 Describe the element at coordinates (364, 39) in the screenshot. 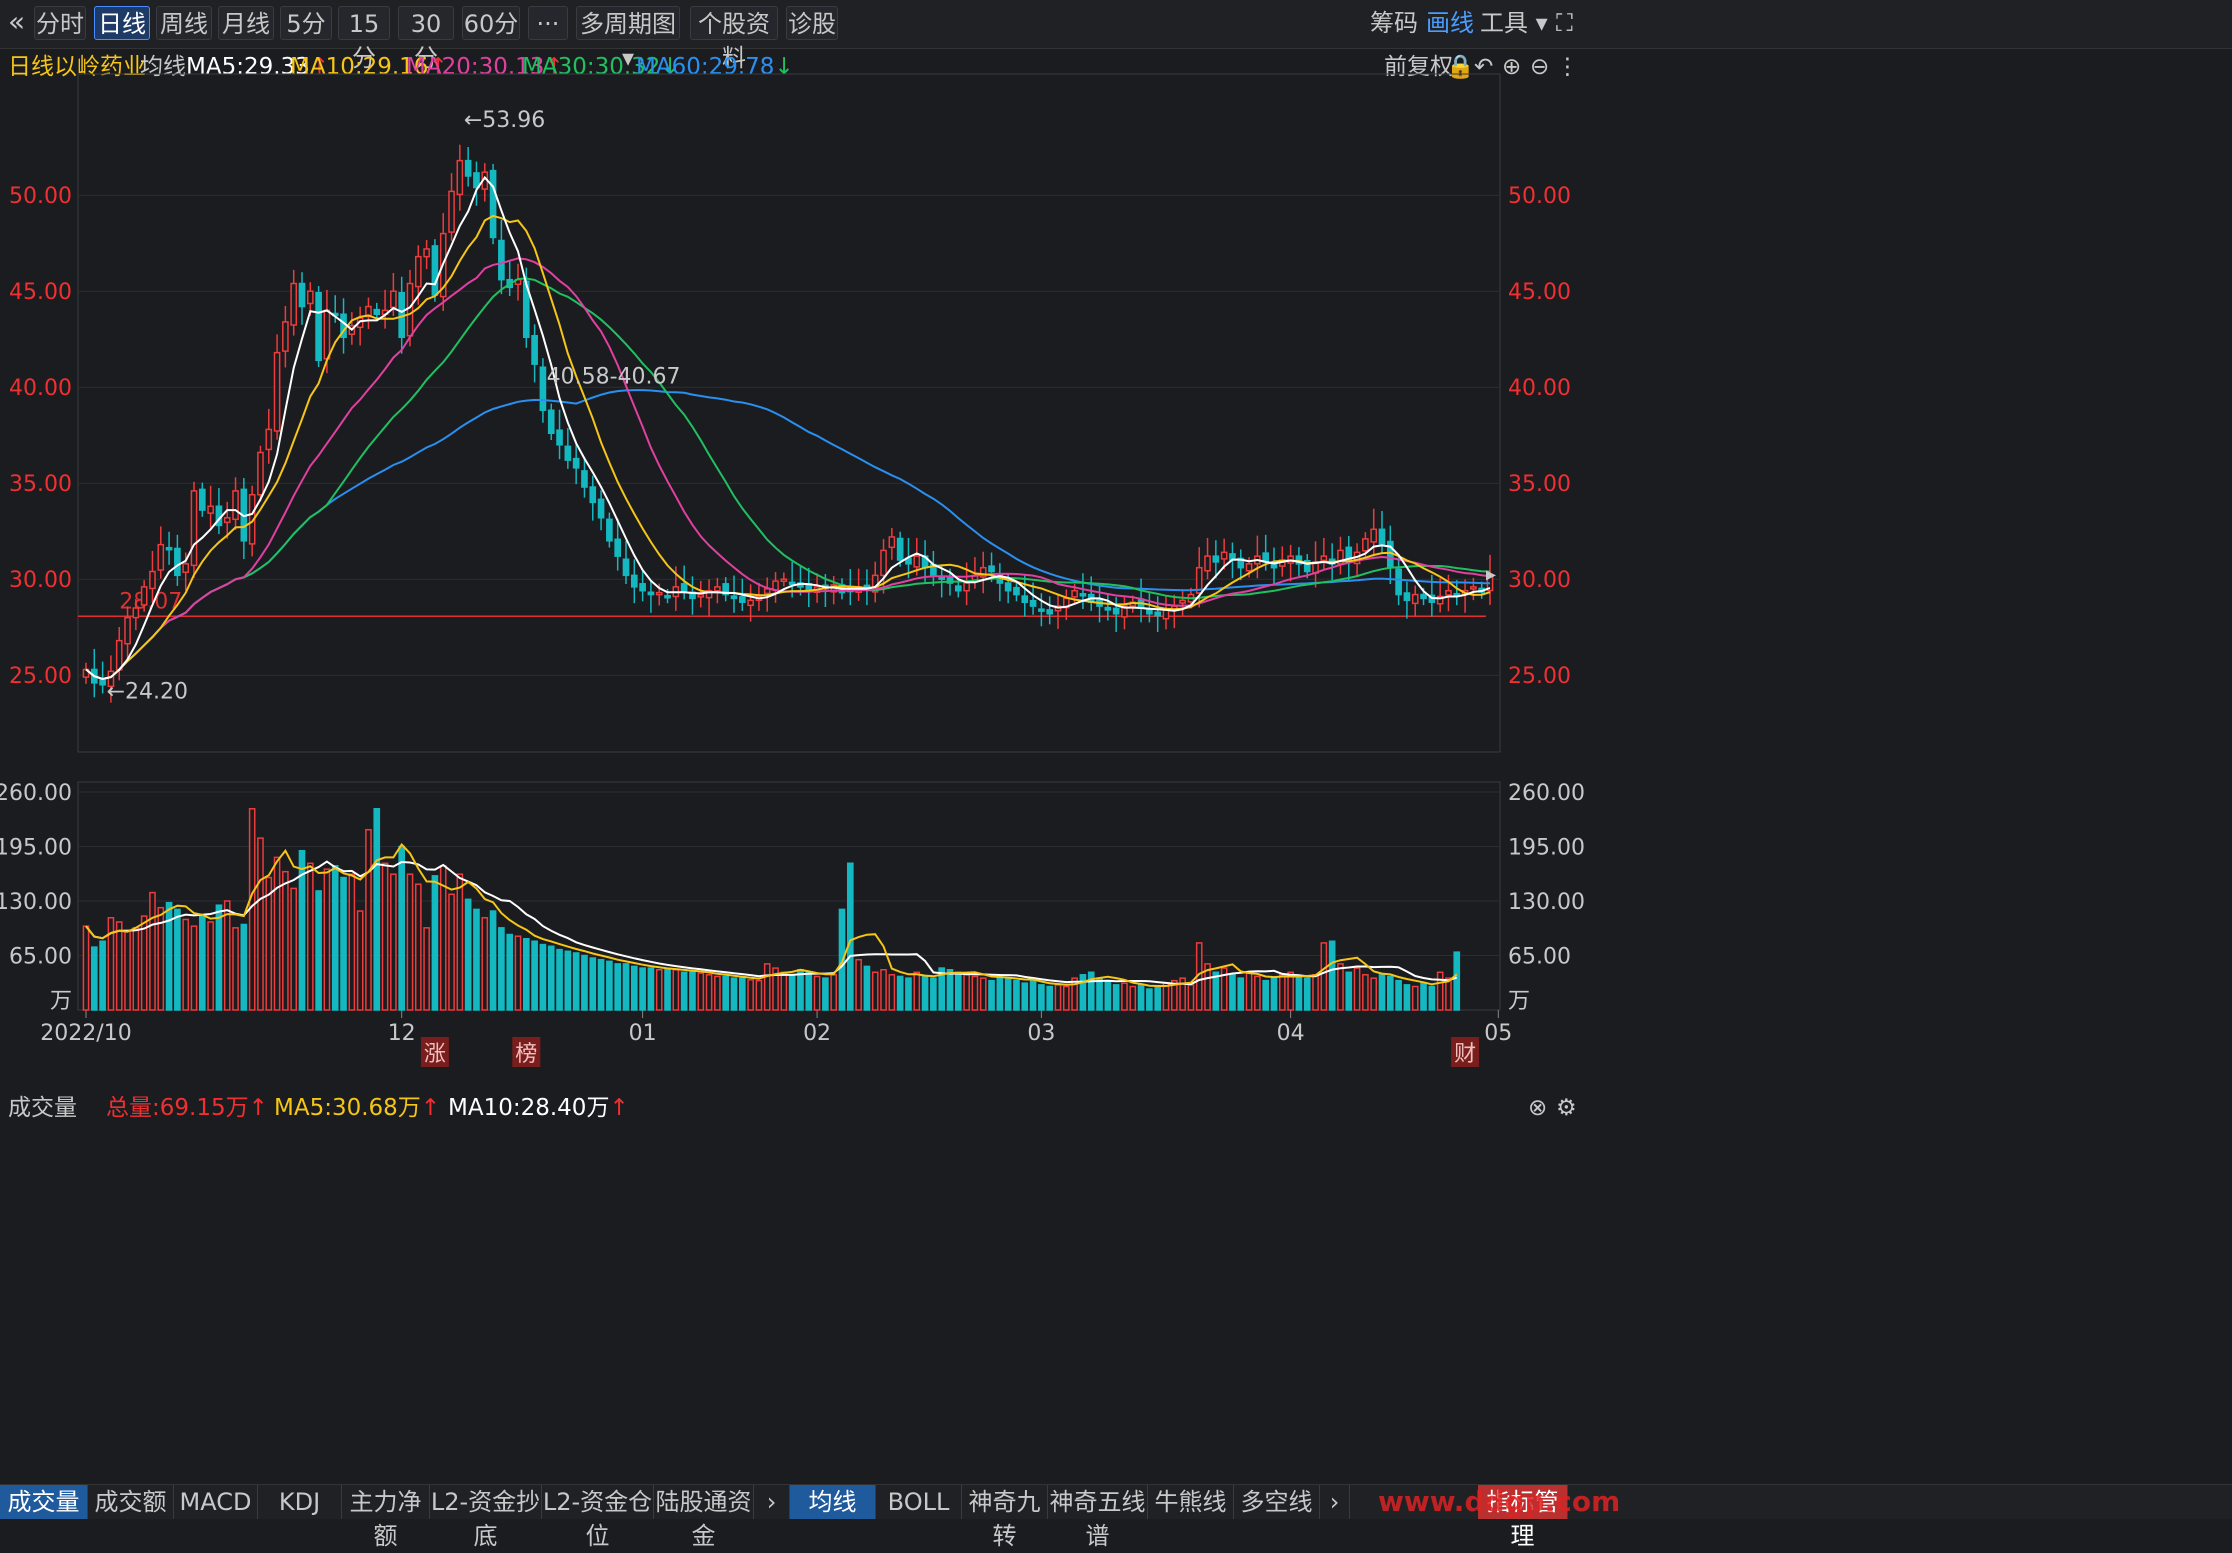

I see `tab-15min: 15分` at that location.